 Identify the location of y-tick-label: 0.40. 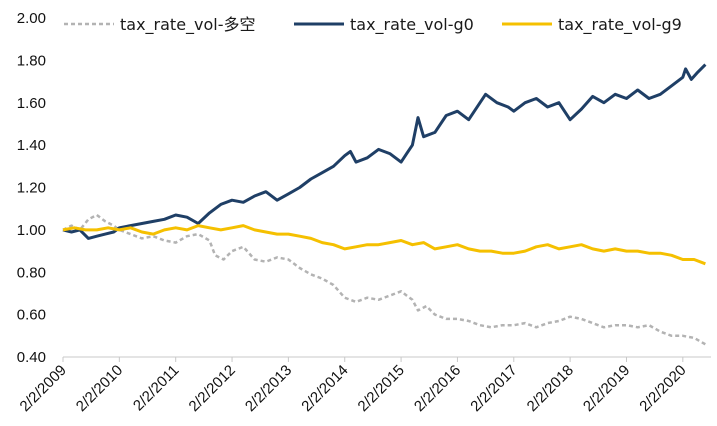
(31, 357).